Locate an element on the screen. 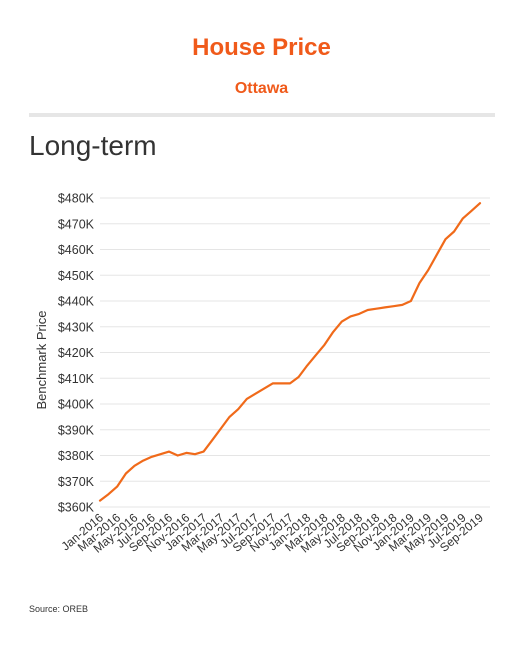 Image resolution: width=523 pixels, height=648 pixels. y-tick-label: $420K is located at coordinates (76, 353).